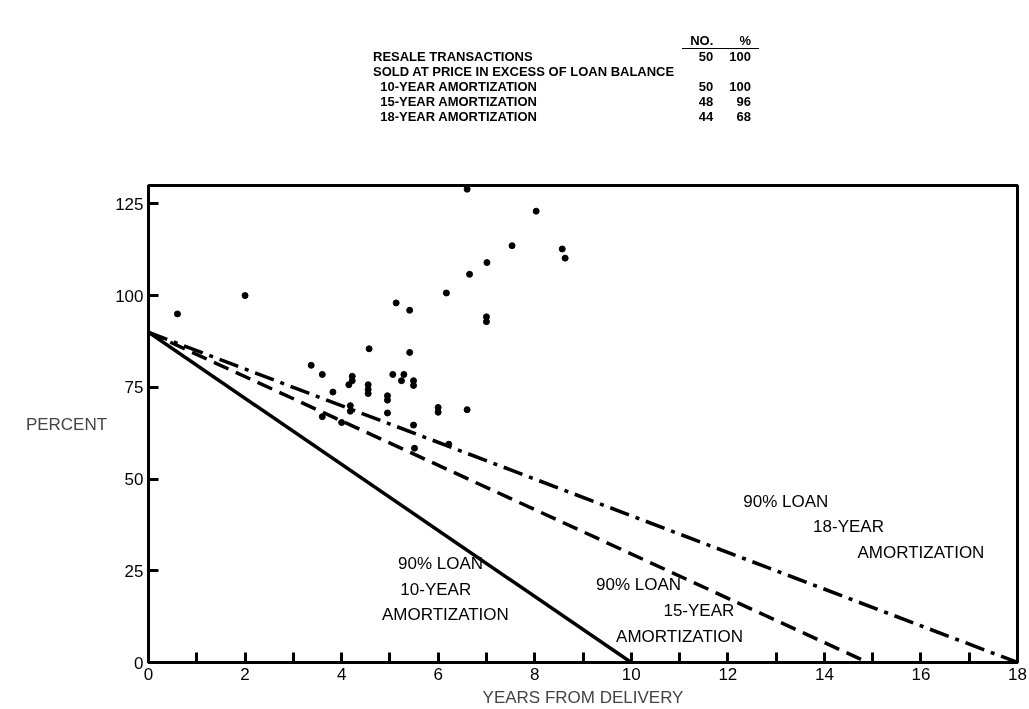  What do you see at coordinates (524, 71) in the screenshot?
I see `text: SOLD AT PRICE IN EXCESS OF LOAN BALANCE` at bounding box center [524, 71].